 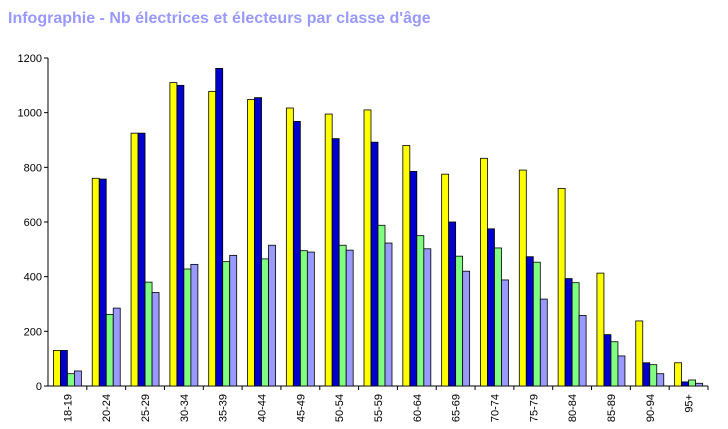 I want to click on x-tick-label: 45-49, so click(x=301, y=408).